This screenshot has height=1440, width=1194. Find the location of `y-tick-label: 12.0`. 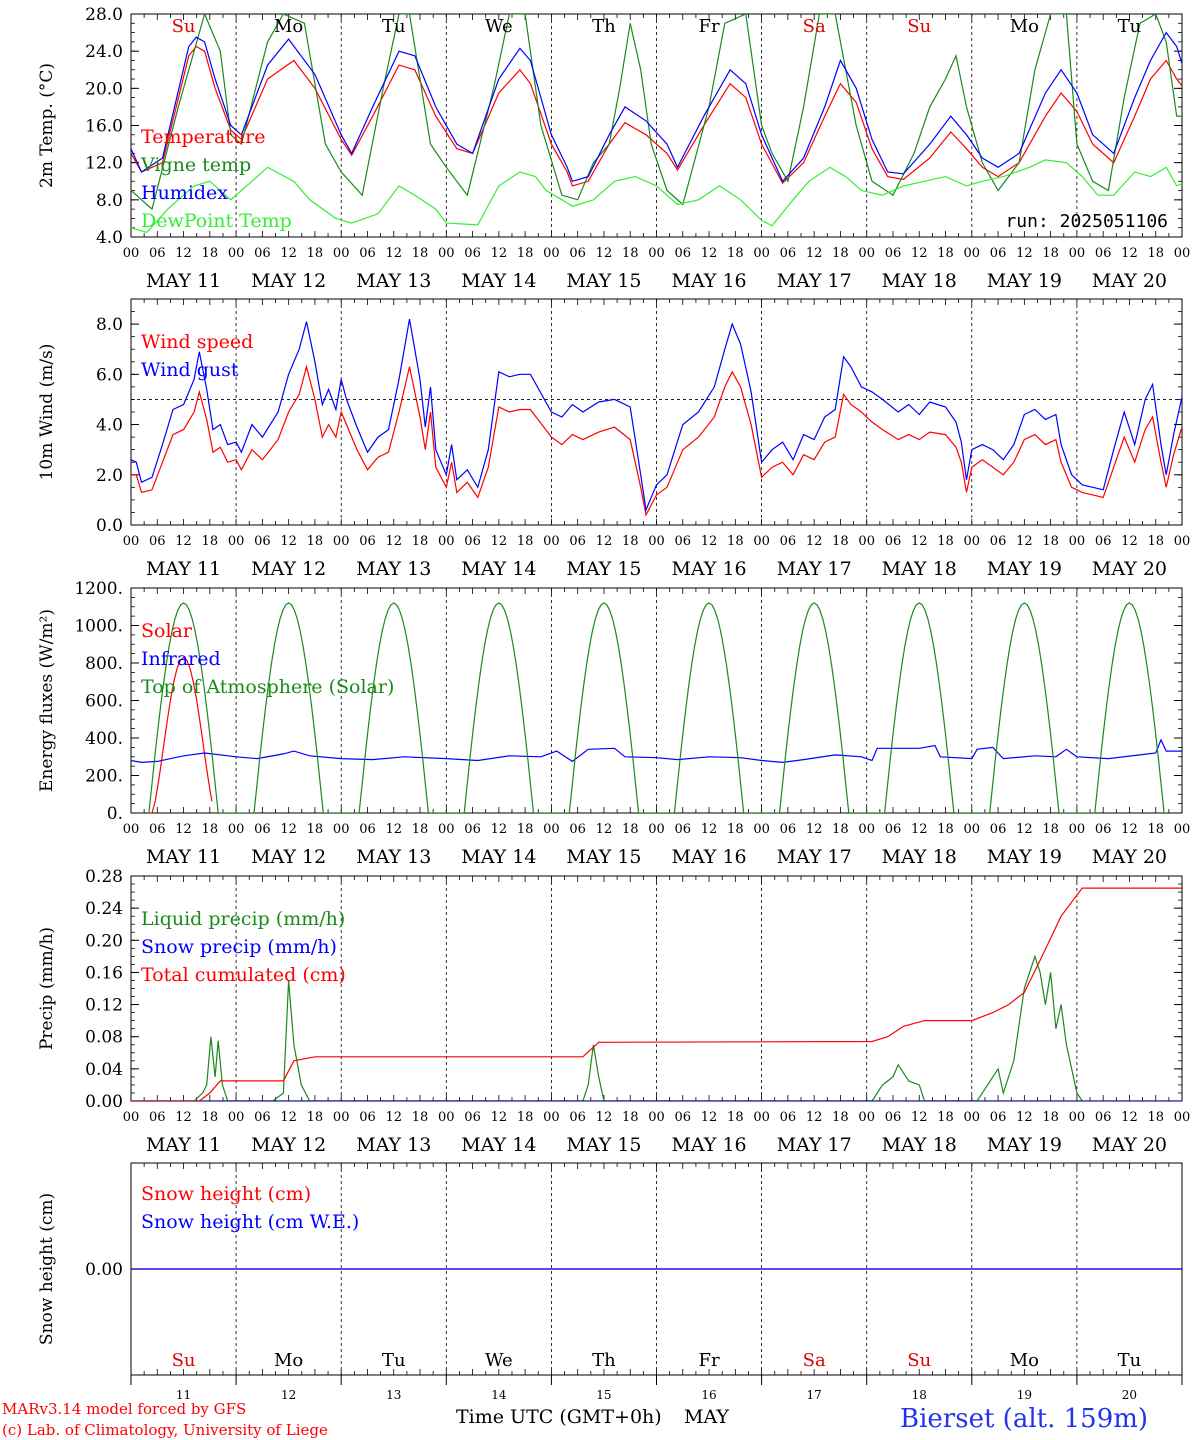

y-tick-label: 12.0 is located at coordinates (104, 164).